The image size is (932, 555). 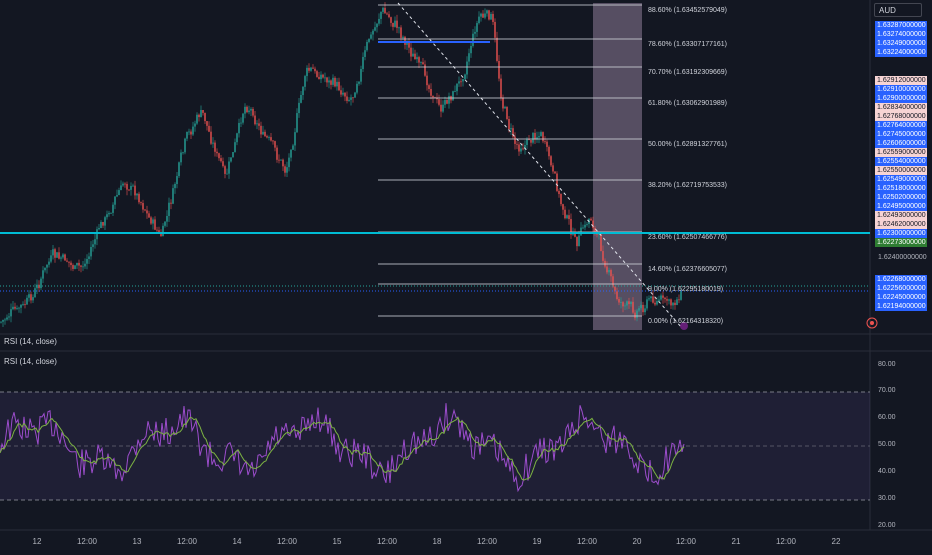 I want to click on time-axis-label: 21, so click(x=736, y=541).